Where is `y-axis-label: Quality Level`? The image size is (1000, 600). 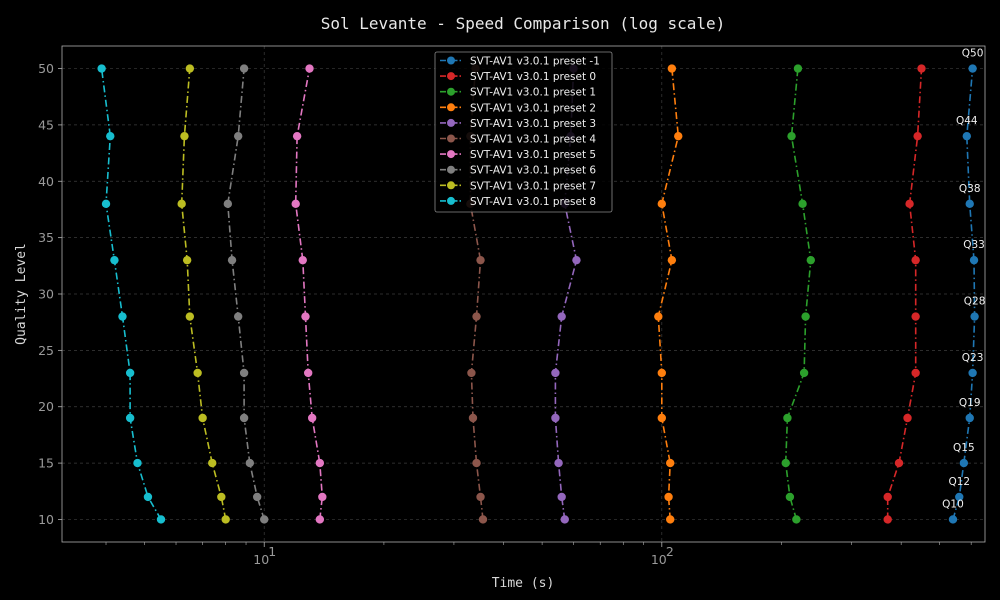
y-axis-label: Quality Level is located at coordinates (21, 294).